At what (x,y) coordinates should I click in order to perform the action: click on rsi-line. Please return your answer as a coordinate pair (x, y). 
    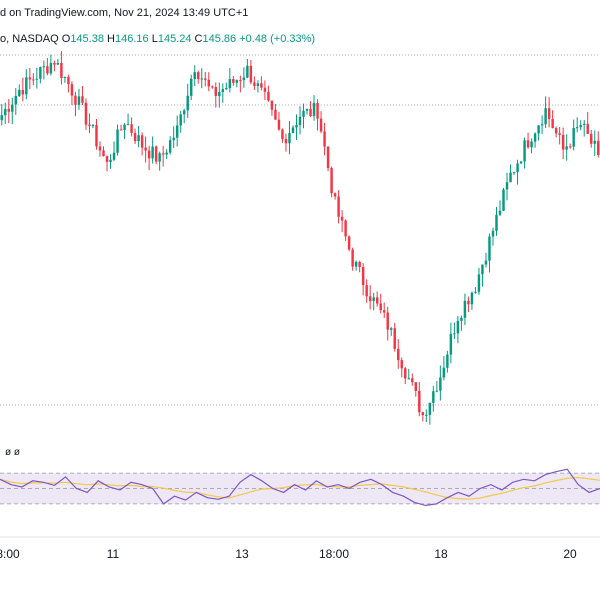
    Looking at the image, I should click on (300, 487).